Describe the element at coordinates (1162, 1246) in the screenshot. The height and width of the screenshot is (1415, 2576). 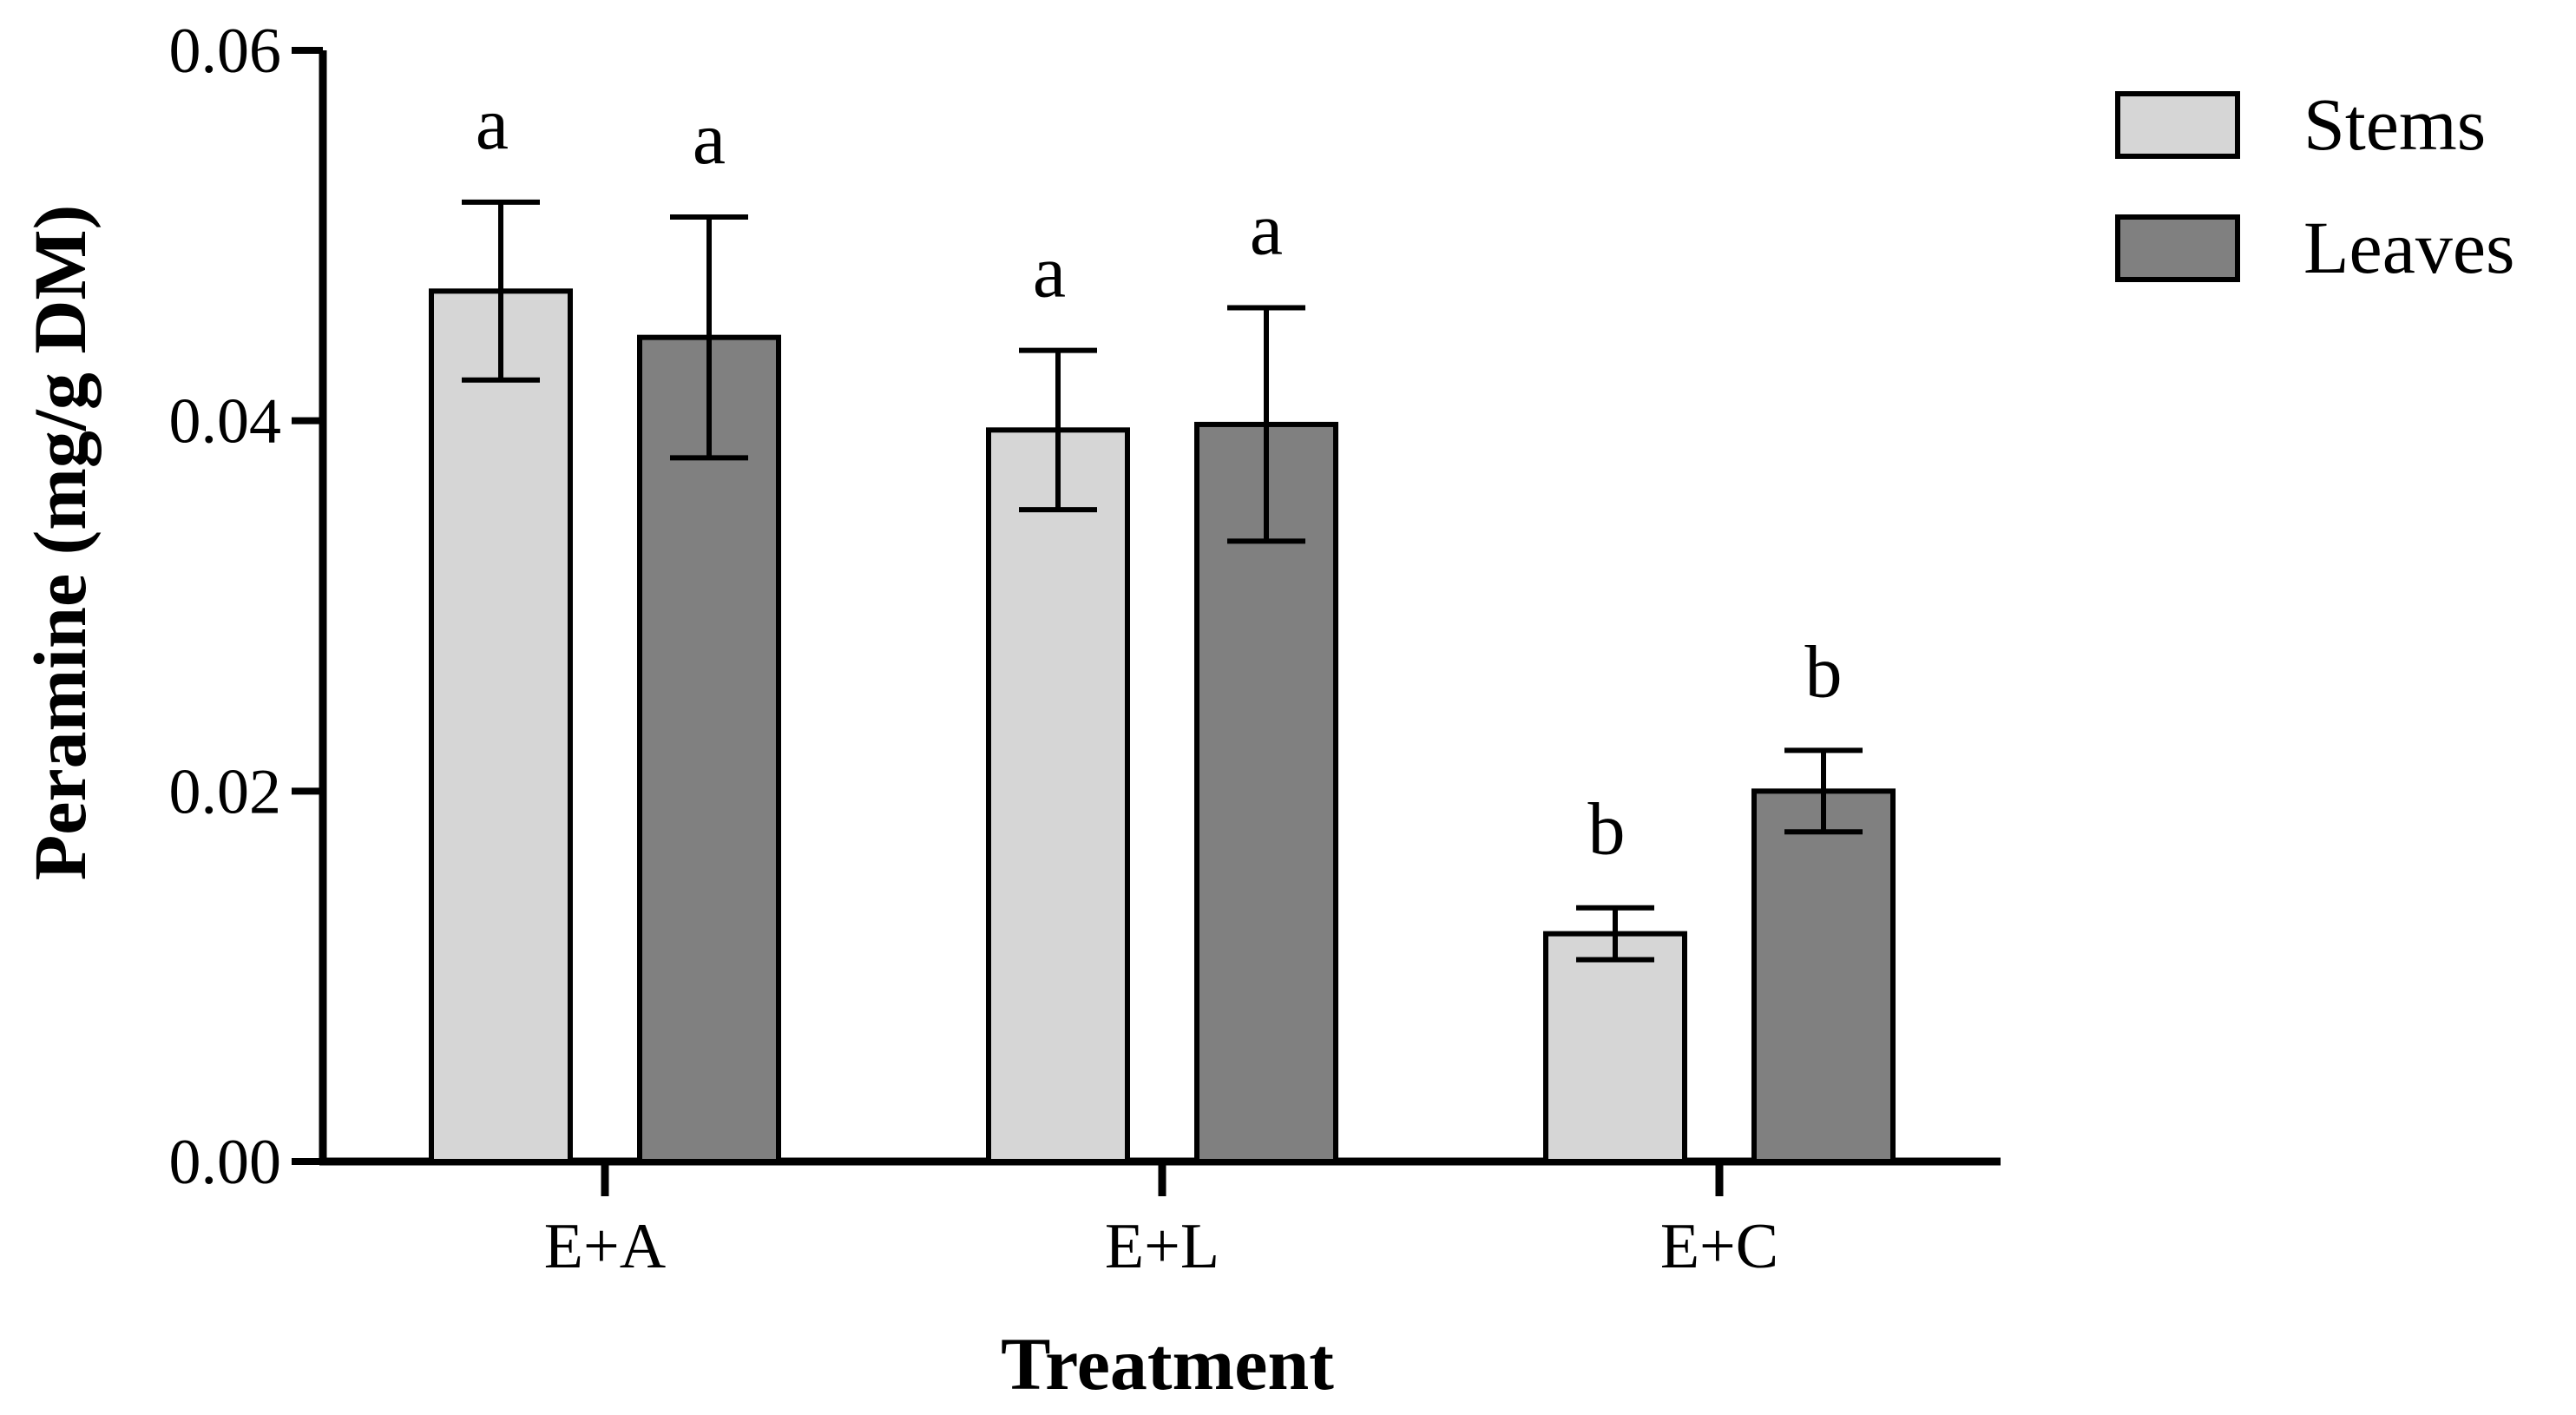
I see `x-tick-label: E+L` at that location.